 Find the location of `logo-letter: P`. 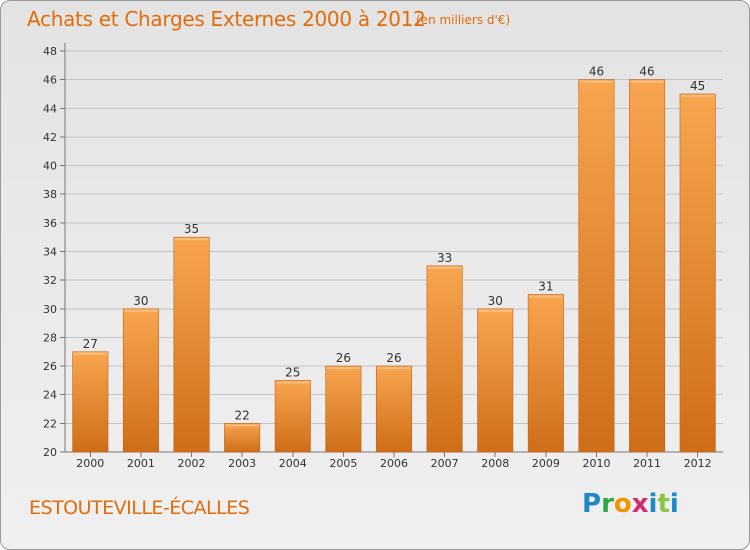

logo-letter: P is located at coordinates (592, 504).